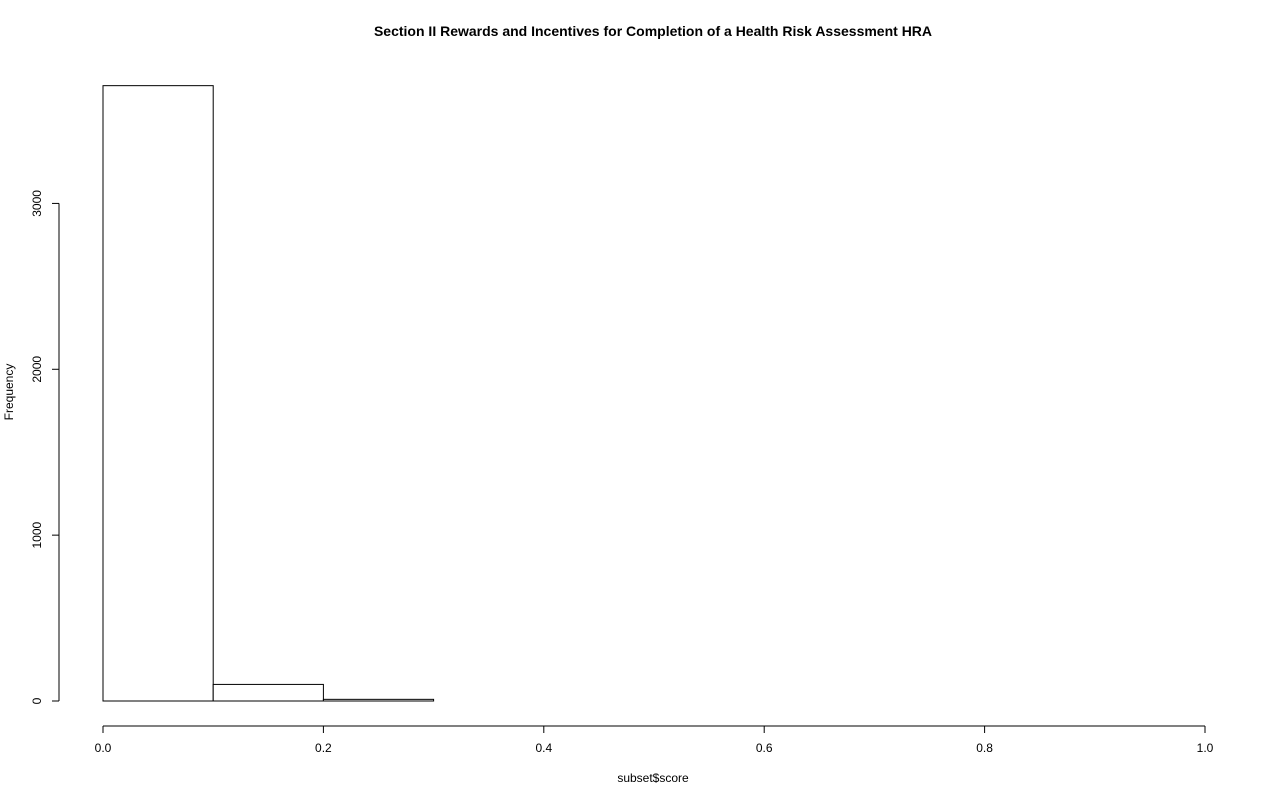  What do you see at coordinates (323, 748) in the screenshot?
I see `x-tick-label: 0.2` at bounding box center [323, 748].